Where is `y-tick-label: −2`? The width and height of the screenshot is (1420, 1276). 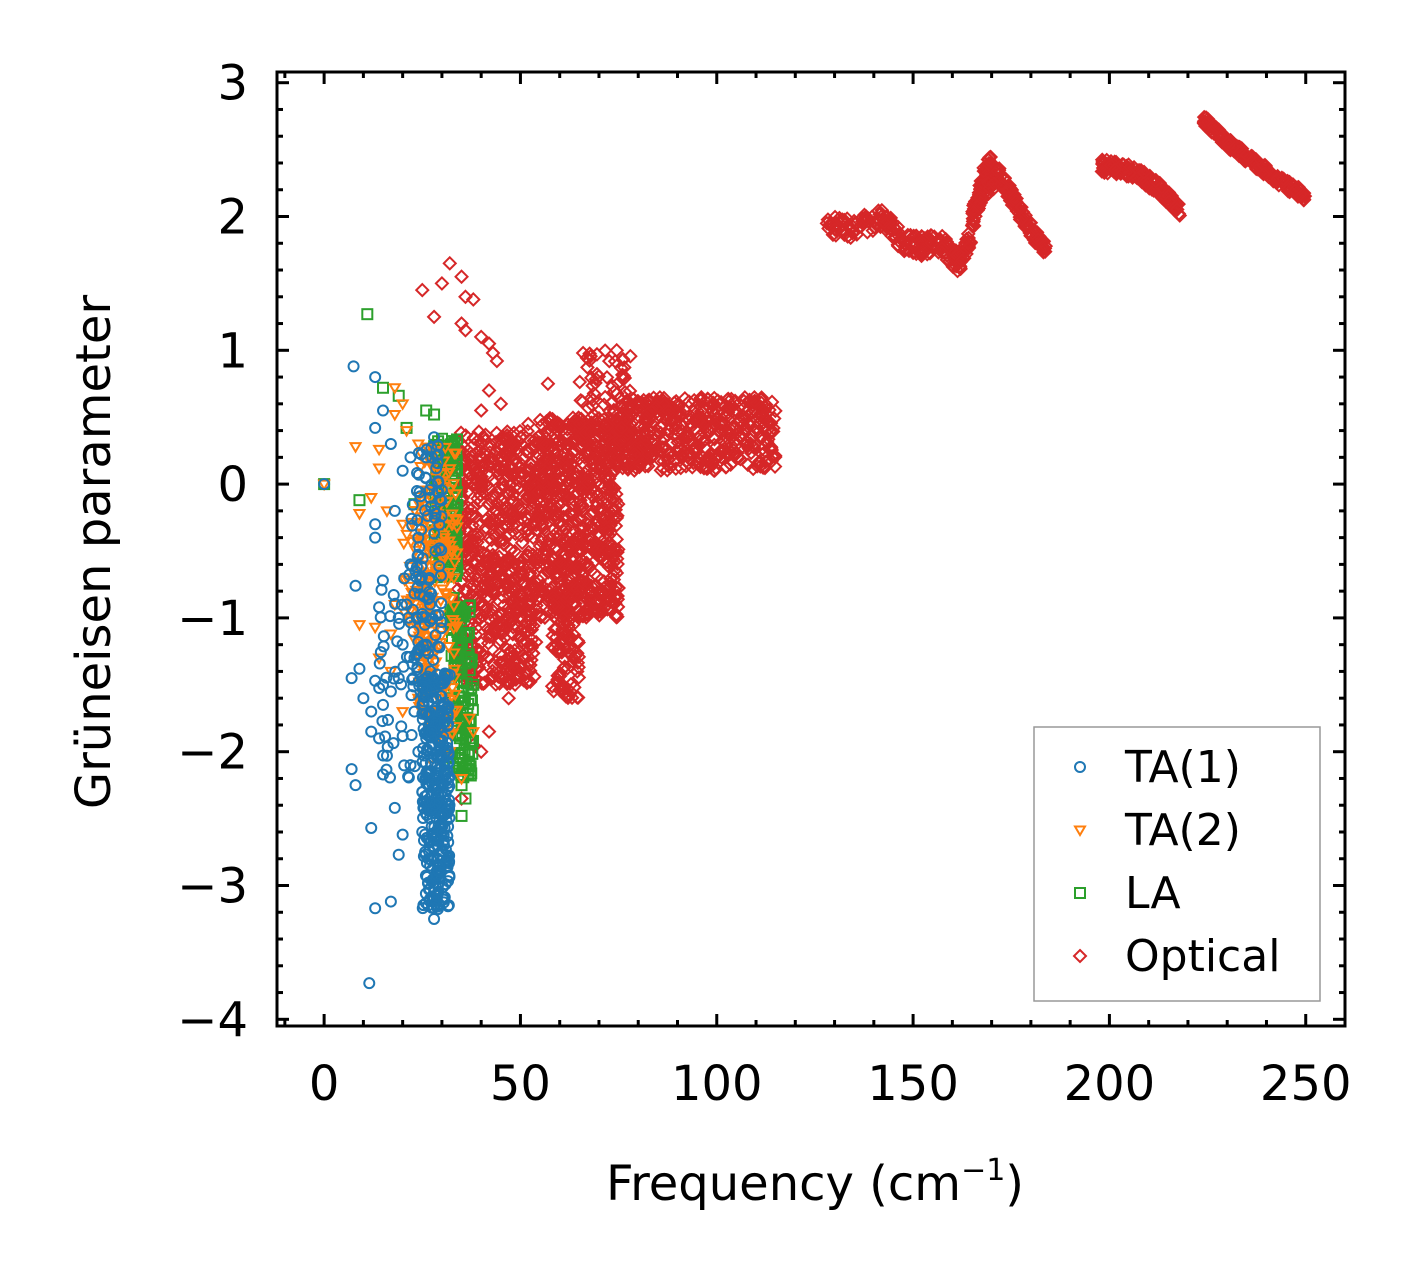
y-tick-label: −2 is located at coordinates (212, 753).